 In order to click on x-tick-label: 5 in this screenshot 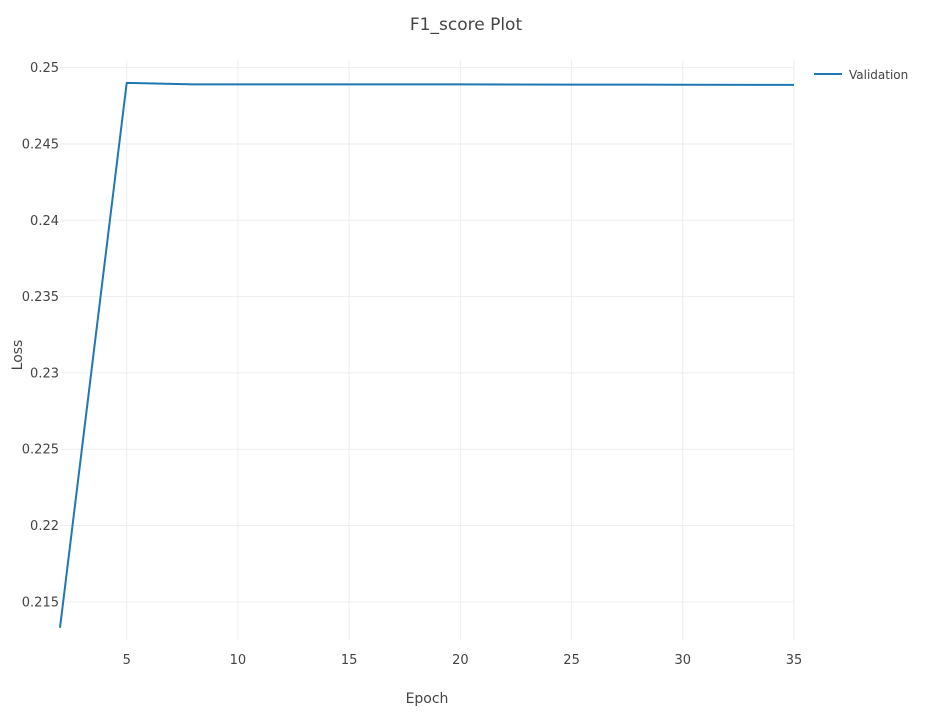, I will do `click(127, 660)`.